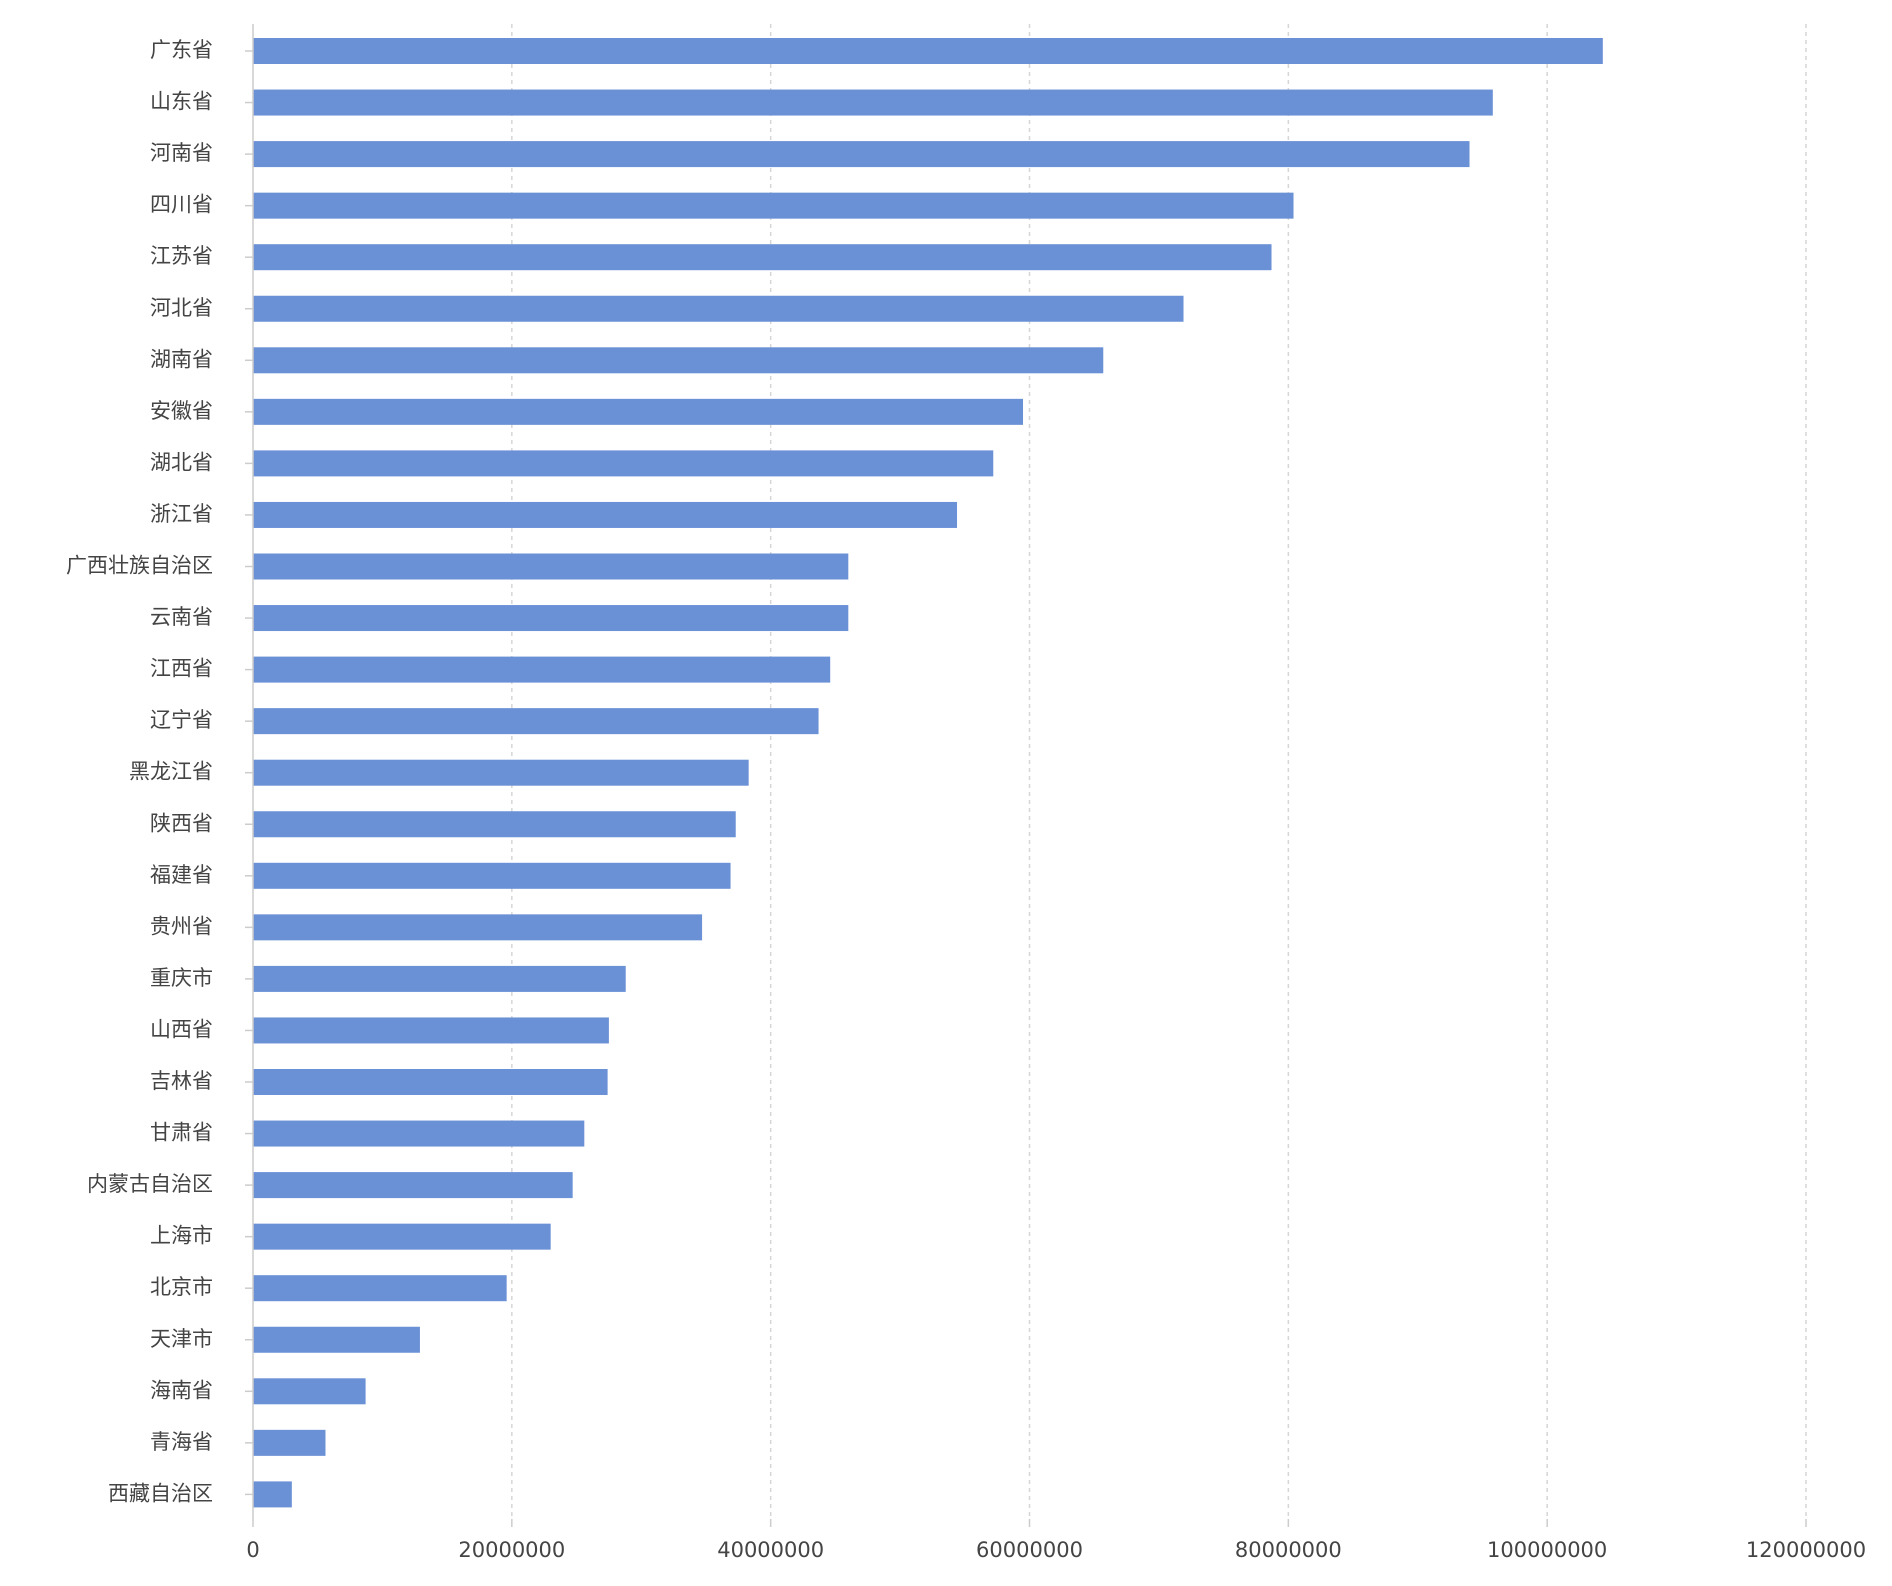  What do you see at coordinates (181, 411) in the screenshot?
I see `y-tick-label: 安徽省` at bounding box center [181, 411].